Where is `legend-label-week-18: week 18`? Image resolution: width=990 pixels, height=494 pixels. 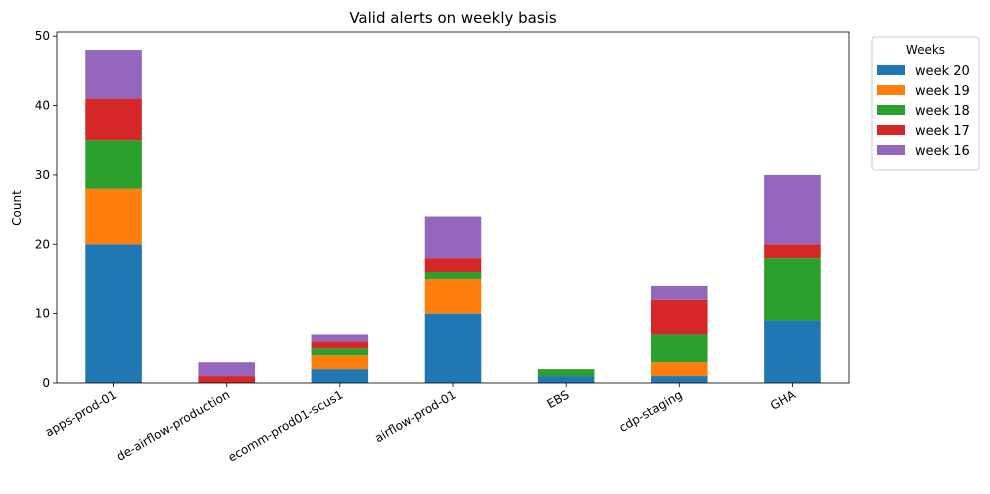 legend-label-week-18: week 18 is located at coordinates (942, 111).